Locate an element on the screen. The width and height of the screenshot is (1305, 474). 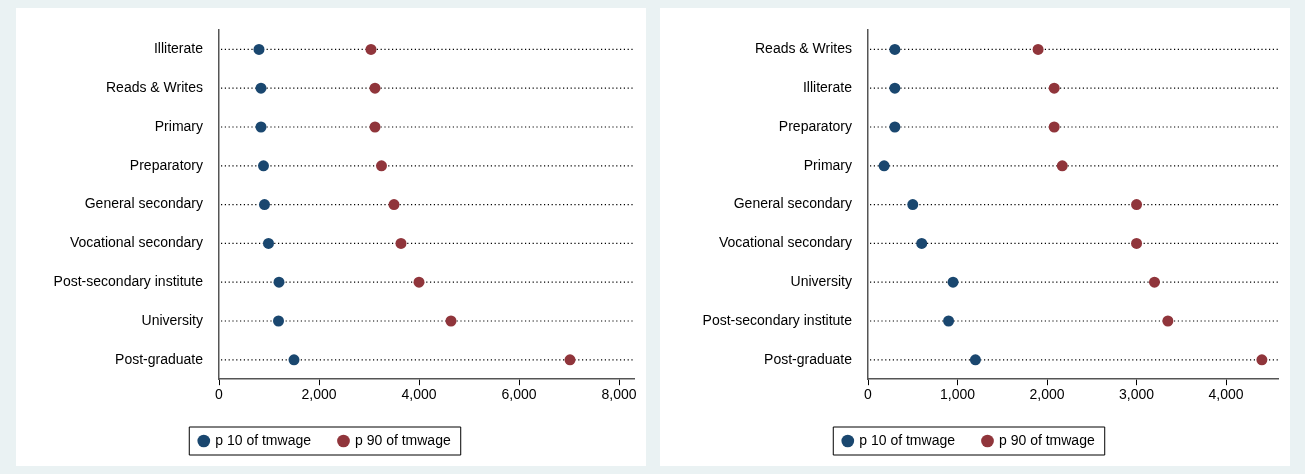
x-tick-label: 1,000 is located at coordinates (958, 394).